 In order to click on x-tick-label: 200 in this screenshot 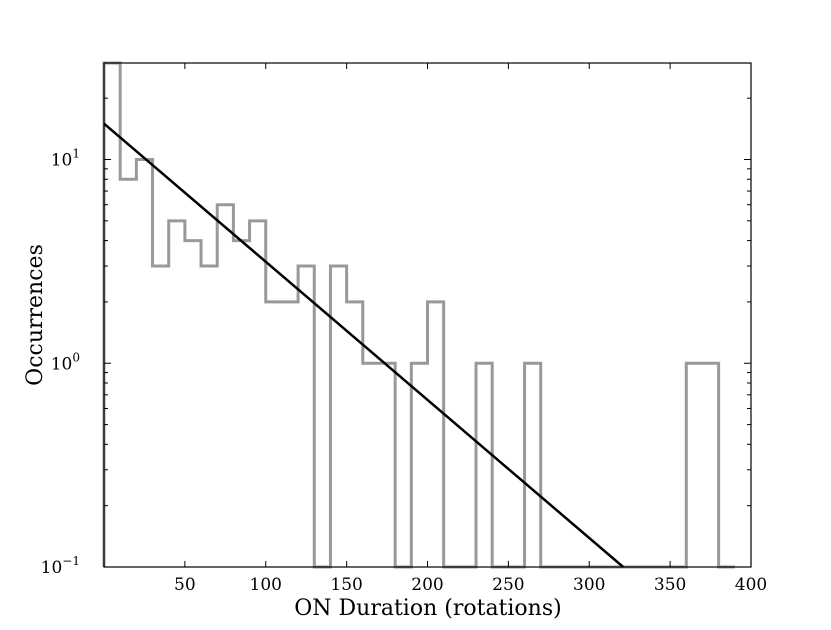, I will do `click(427, 585)`.